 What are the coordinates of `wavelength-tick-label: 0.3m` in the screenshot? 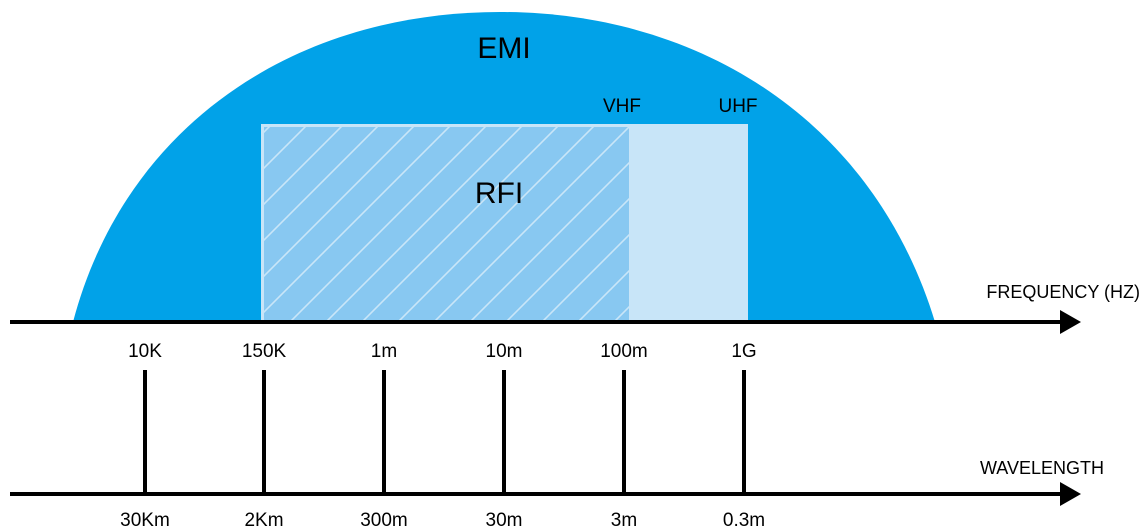 It's located at (744, 520).